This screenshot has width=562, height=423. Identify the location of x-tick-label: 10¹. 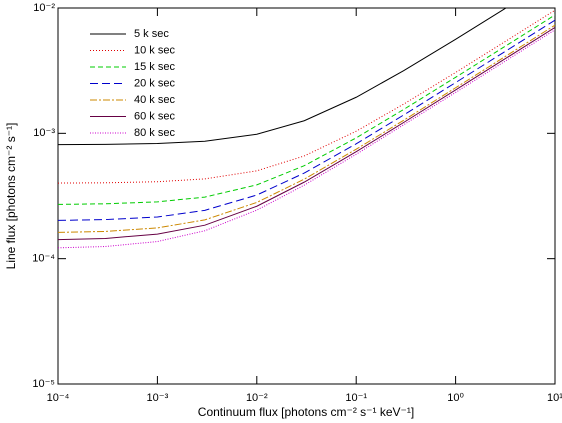
(554, 398).